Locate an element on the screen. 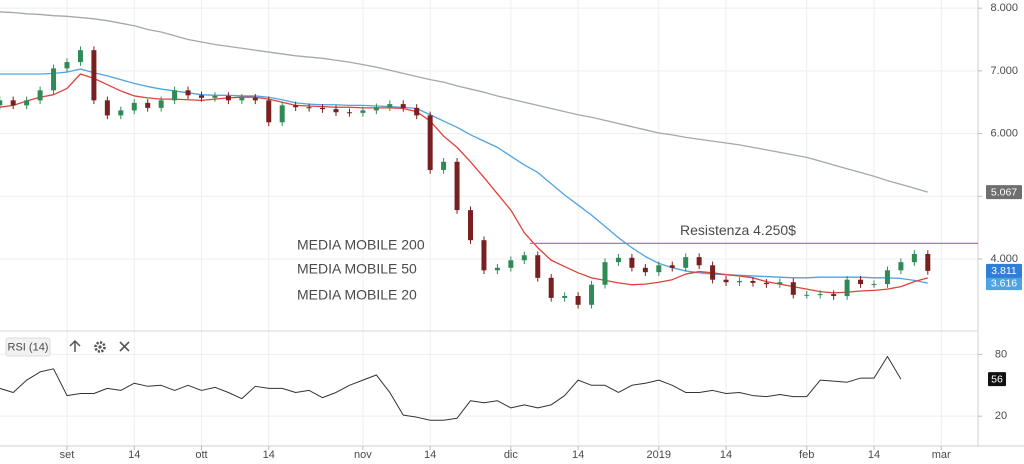  y-tick-label: 4.000 is located at coordinates (1004, 259).